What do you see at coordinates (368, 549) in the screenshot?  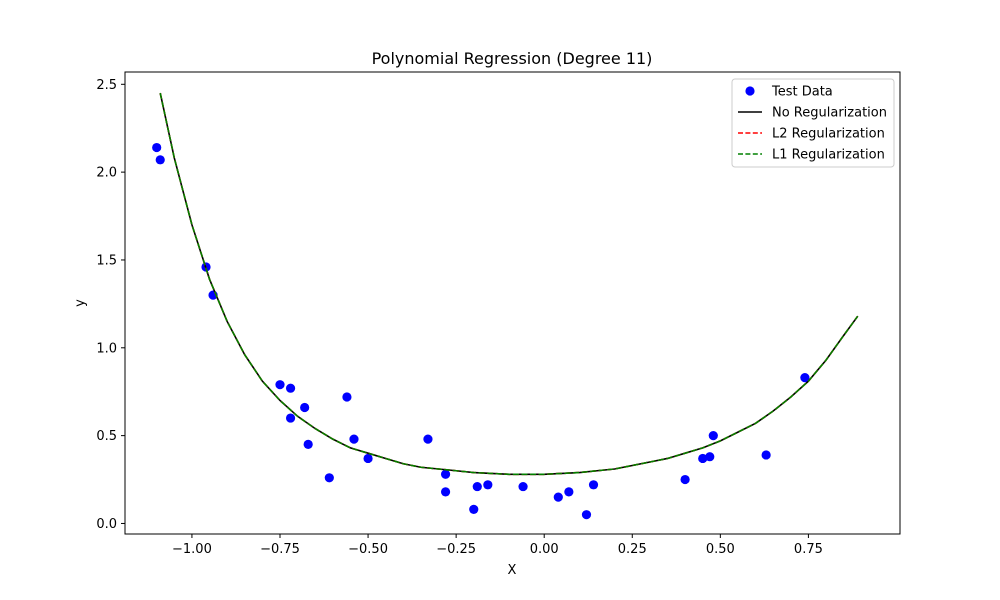 I see `x-tick-label: −0.50` at bounding box center [368, 549].